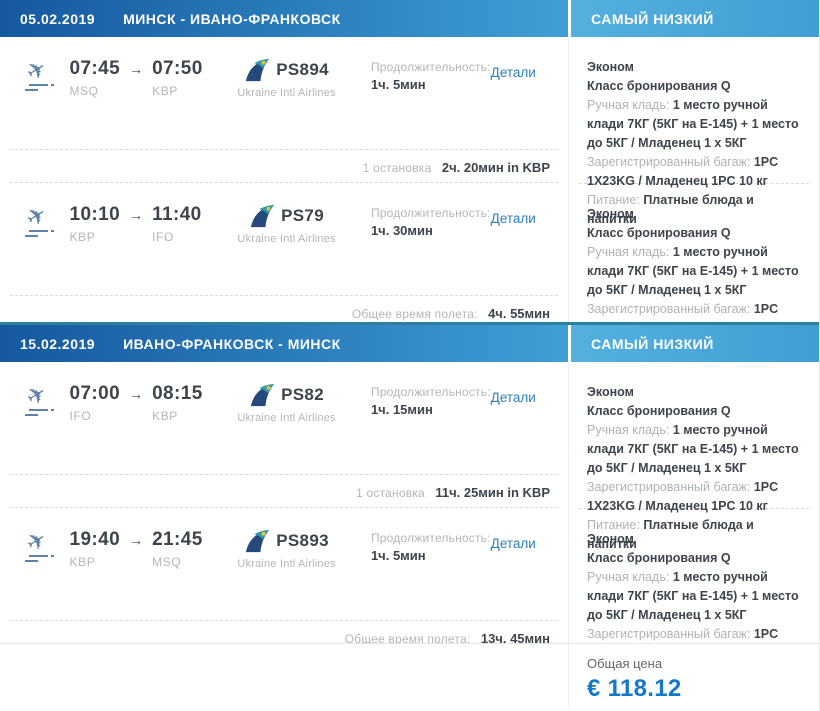 Image resolution: width=820 pixels, height=711 pixels. Describe the element at coordinates (613, 200) in the screenshot. I see `meals-label: Питание:` at that location.